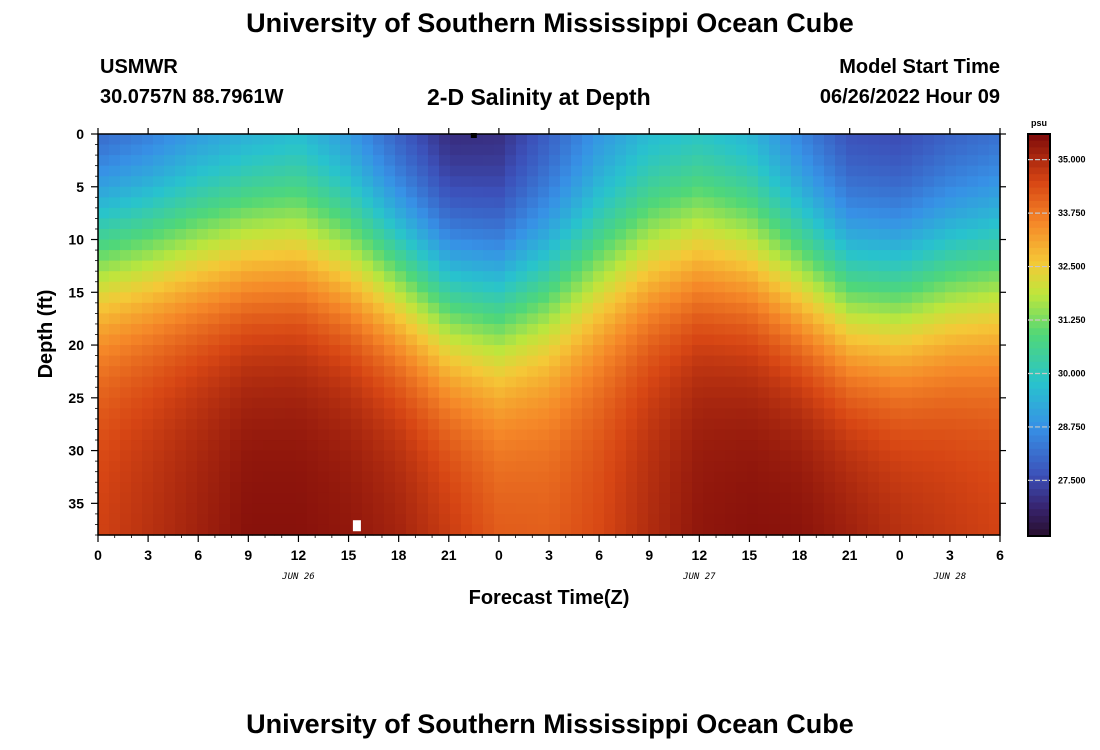 The height and width of the screenshot is (750, 1100). What do you see at coordinates (76, 240) in the screenshot?
I see `y-tick-label: 10` at bounding box center [76, 240].